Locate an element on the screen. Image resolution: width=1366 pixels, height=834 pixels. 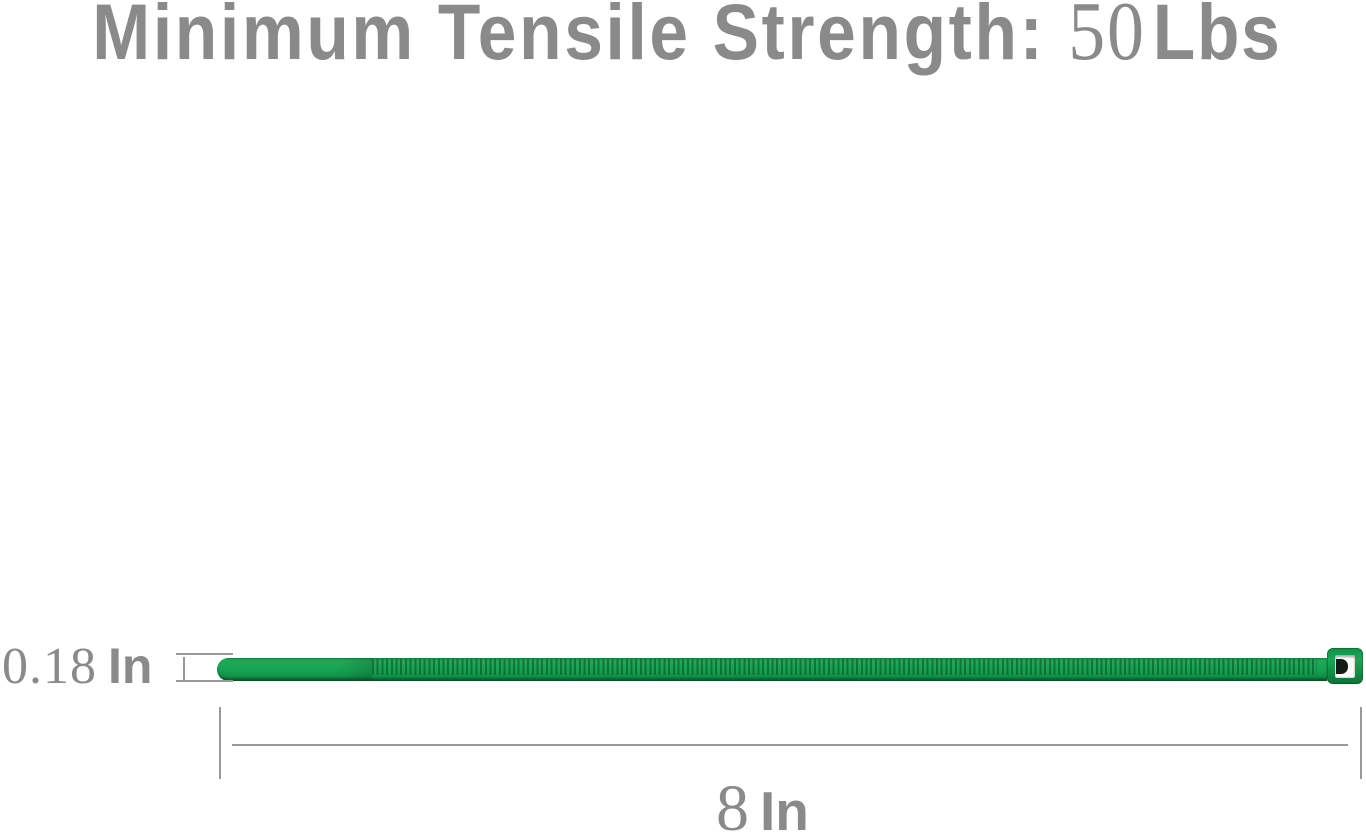
width-value: 0.18 is located at coordinates (49, 666).